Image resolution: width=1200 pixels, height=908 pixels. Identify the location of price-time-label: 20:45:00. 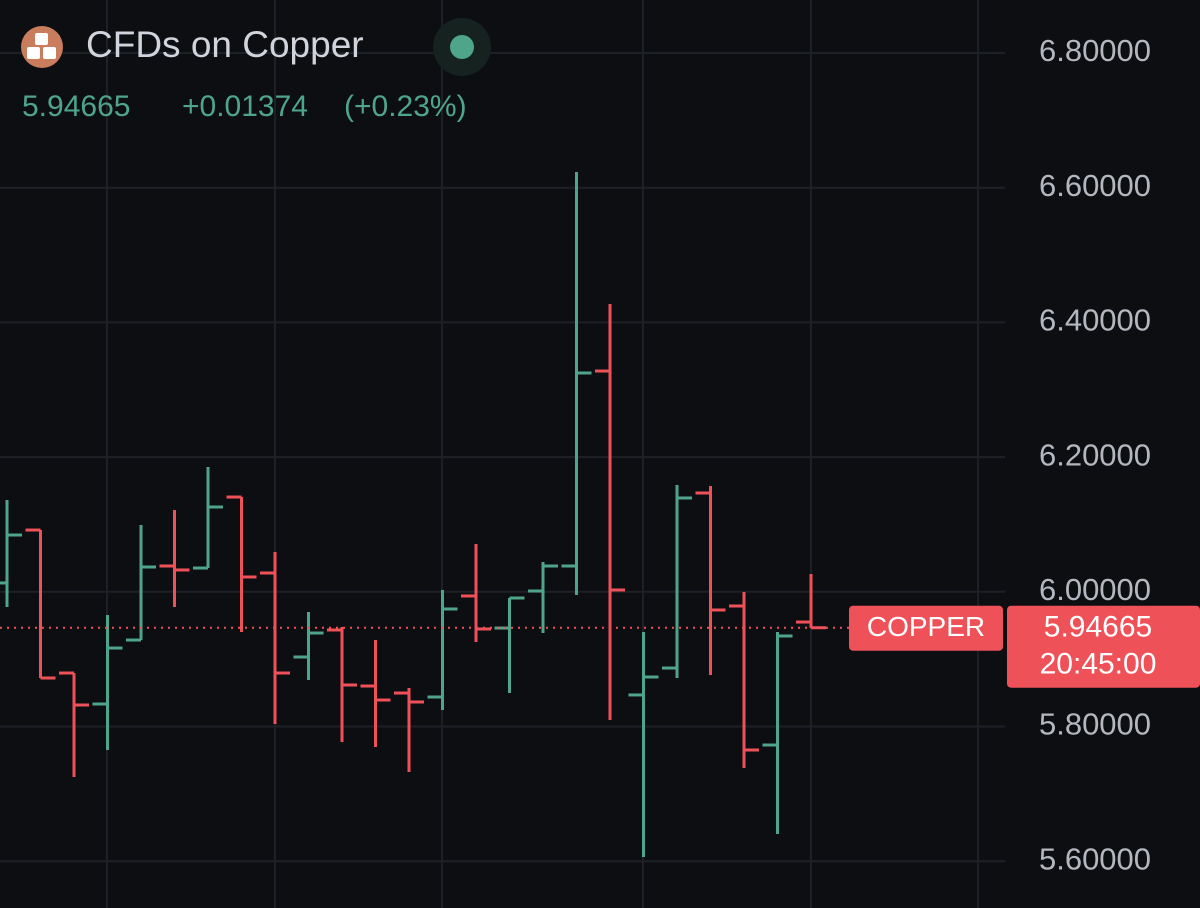
(1098, 664).